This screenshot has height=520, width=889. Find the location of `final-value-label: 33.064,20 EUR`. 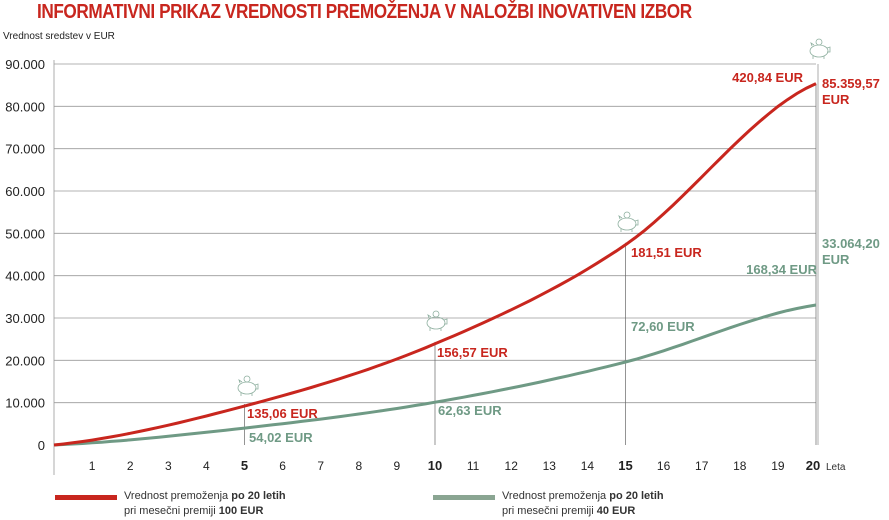

final-value-label: 33.064,20 EUR is located at coordinates (851, 251).